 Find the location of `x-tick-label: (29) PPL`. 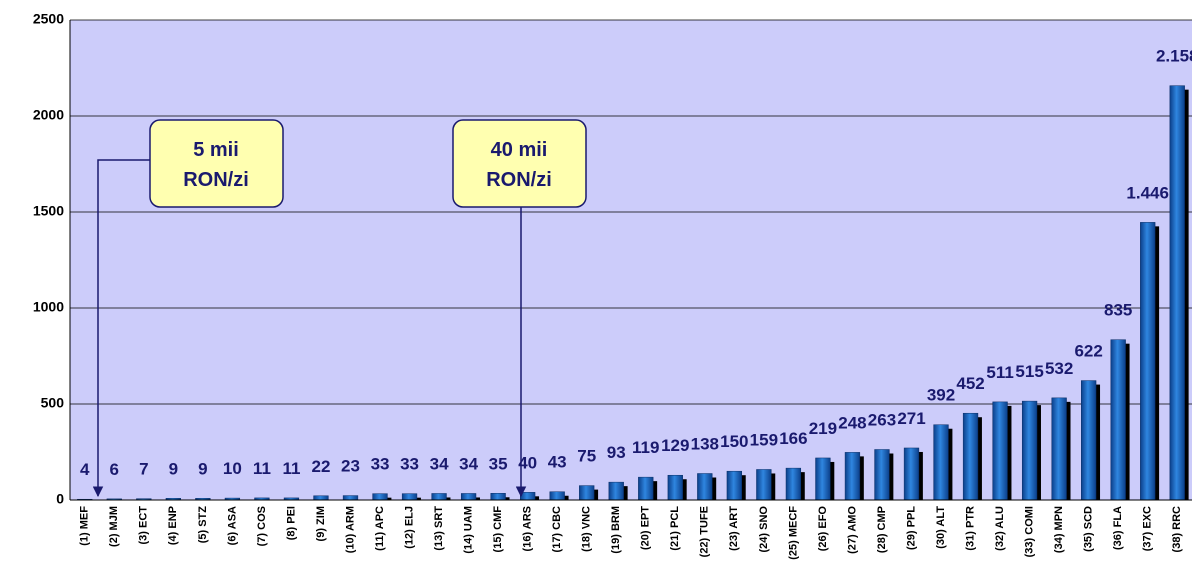

x-tick-label: (29) PPL is located at coordinates (911, 528).